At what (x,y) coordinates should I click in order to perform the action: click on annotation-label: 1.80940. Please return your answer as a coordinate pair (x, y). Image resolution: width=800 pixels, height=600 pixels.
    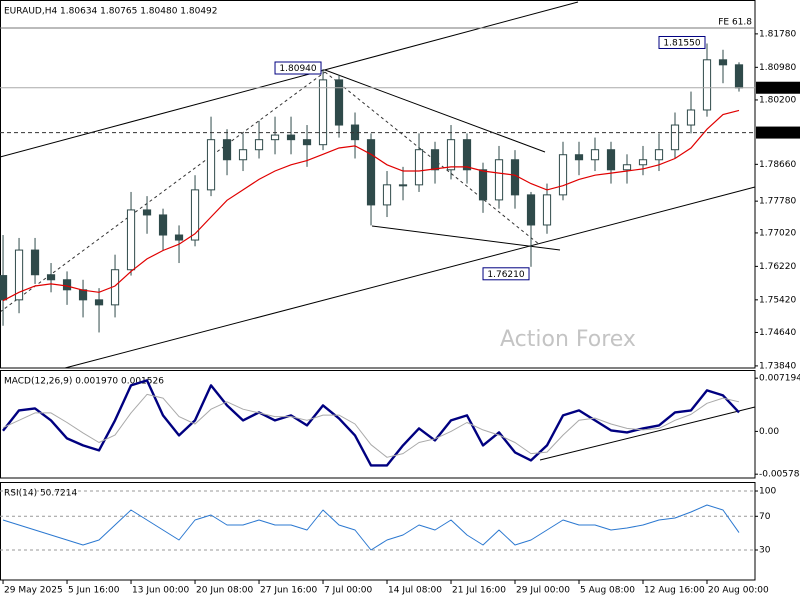
    Looking at the image, I should click on (297, 69).